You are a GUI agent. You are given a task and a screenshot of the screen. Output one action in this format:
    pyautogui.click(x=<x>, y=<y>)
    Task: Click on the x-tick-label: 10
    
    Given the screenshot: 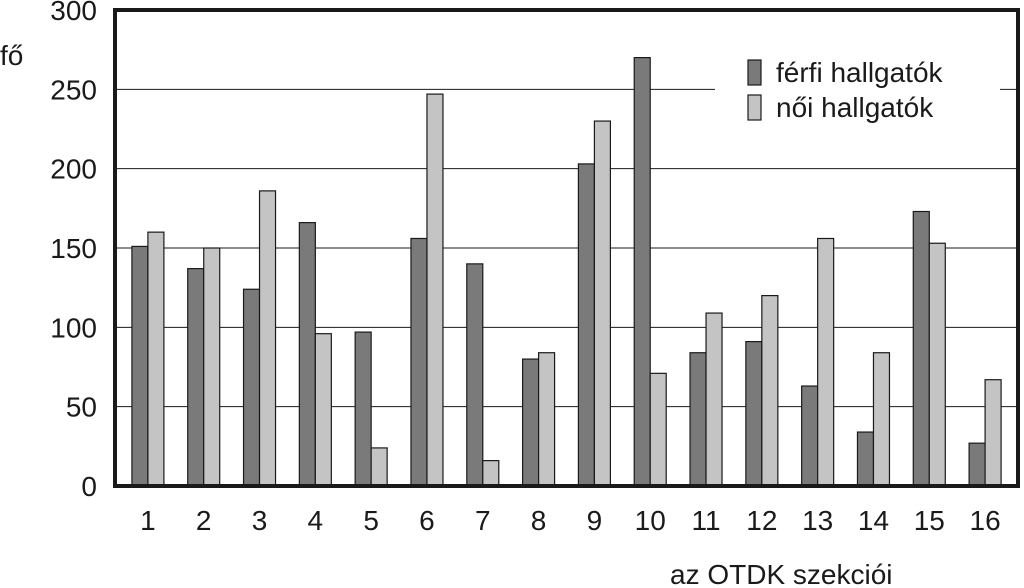 What is the action you would take?
    pyautogui.click(x=650, y=520)
    